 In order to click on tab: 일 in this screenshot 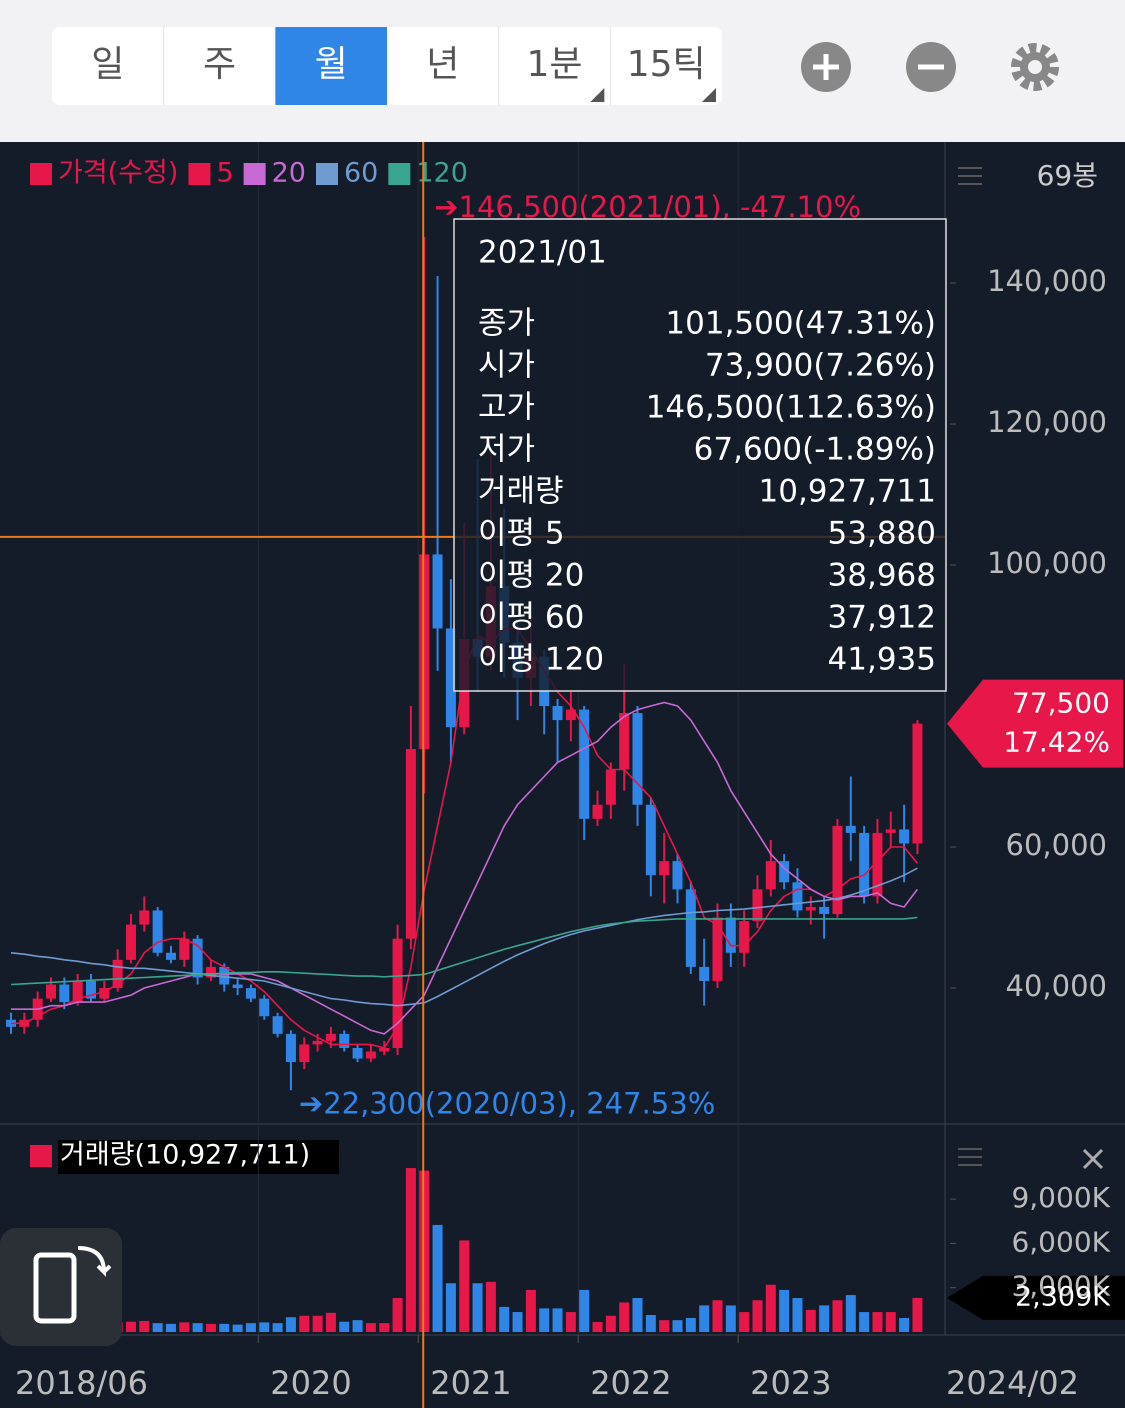, I will do `click(107, 64)`.